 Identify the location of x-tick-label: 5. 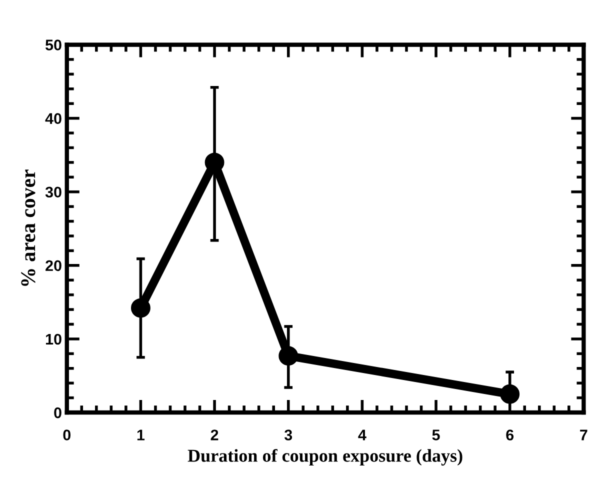
(436, 435).